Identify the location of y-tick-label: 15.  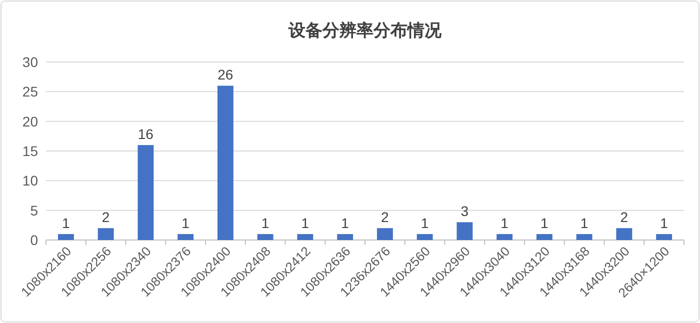
(30, 151).